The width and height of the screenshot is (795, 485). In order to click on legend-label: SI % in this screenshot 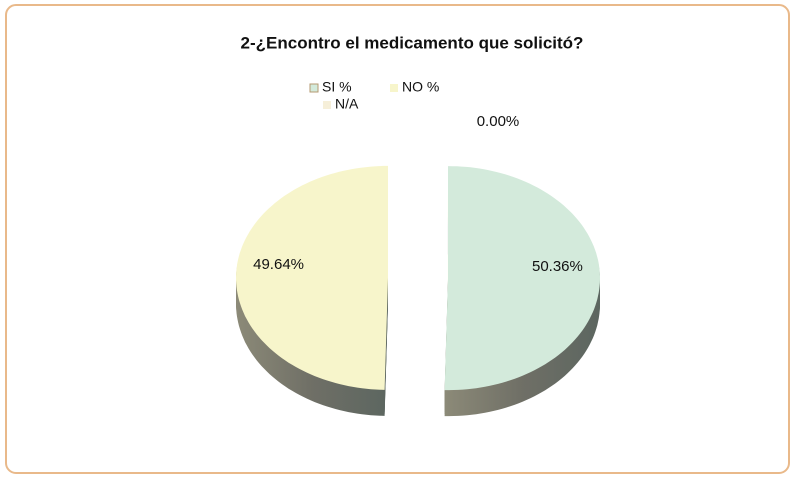, I will do `click(337, 87)`.